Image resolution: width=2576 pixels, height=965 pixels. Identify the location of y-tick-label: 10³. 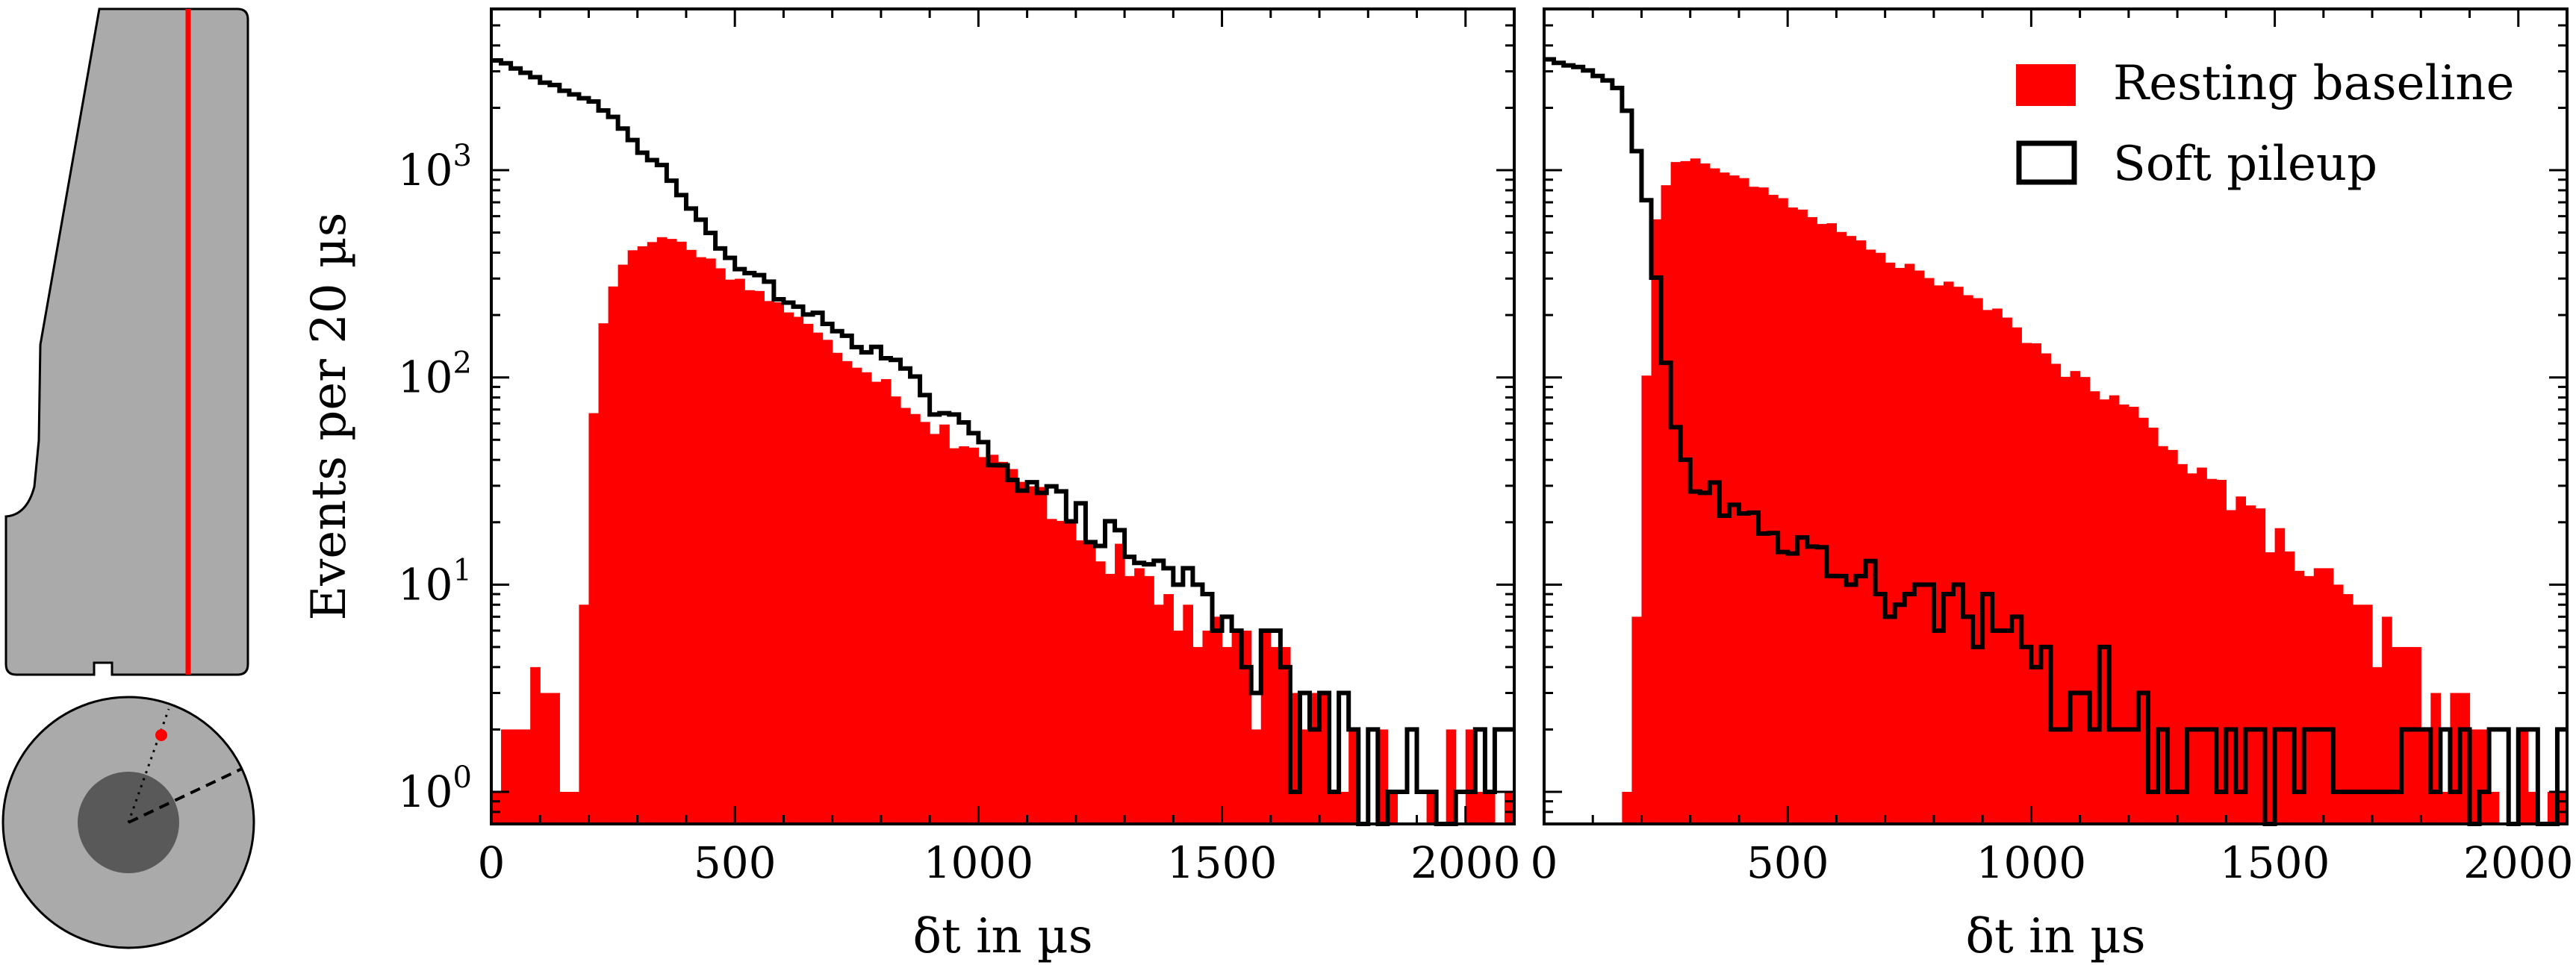
(435, 167).